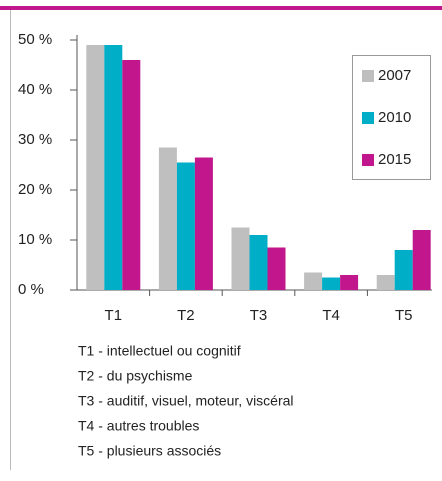 This screenshot has width=442, height=481. What do you see at coordinates (331, 315) in the screenshot?
I see `x-tick-label: T4` at bounding box center [331, 315].